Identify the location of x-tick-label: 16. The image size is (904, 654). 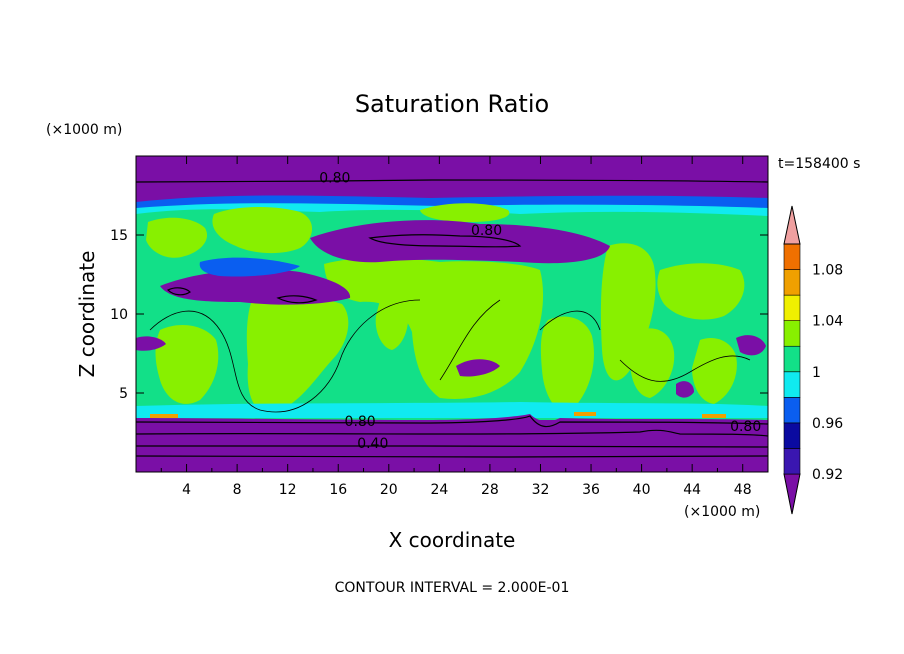
(338, 490).